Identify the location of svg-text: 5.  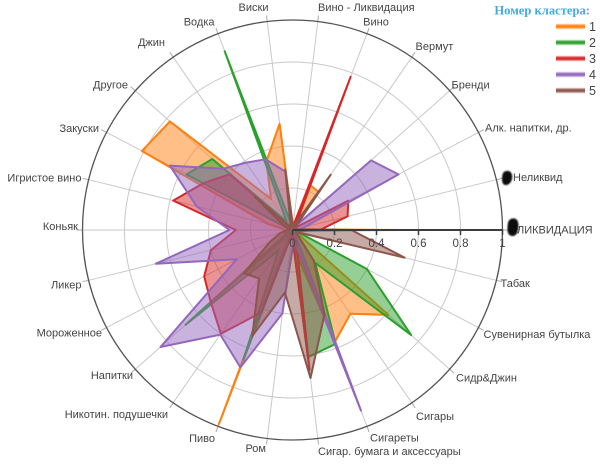
(592, 91).